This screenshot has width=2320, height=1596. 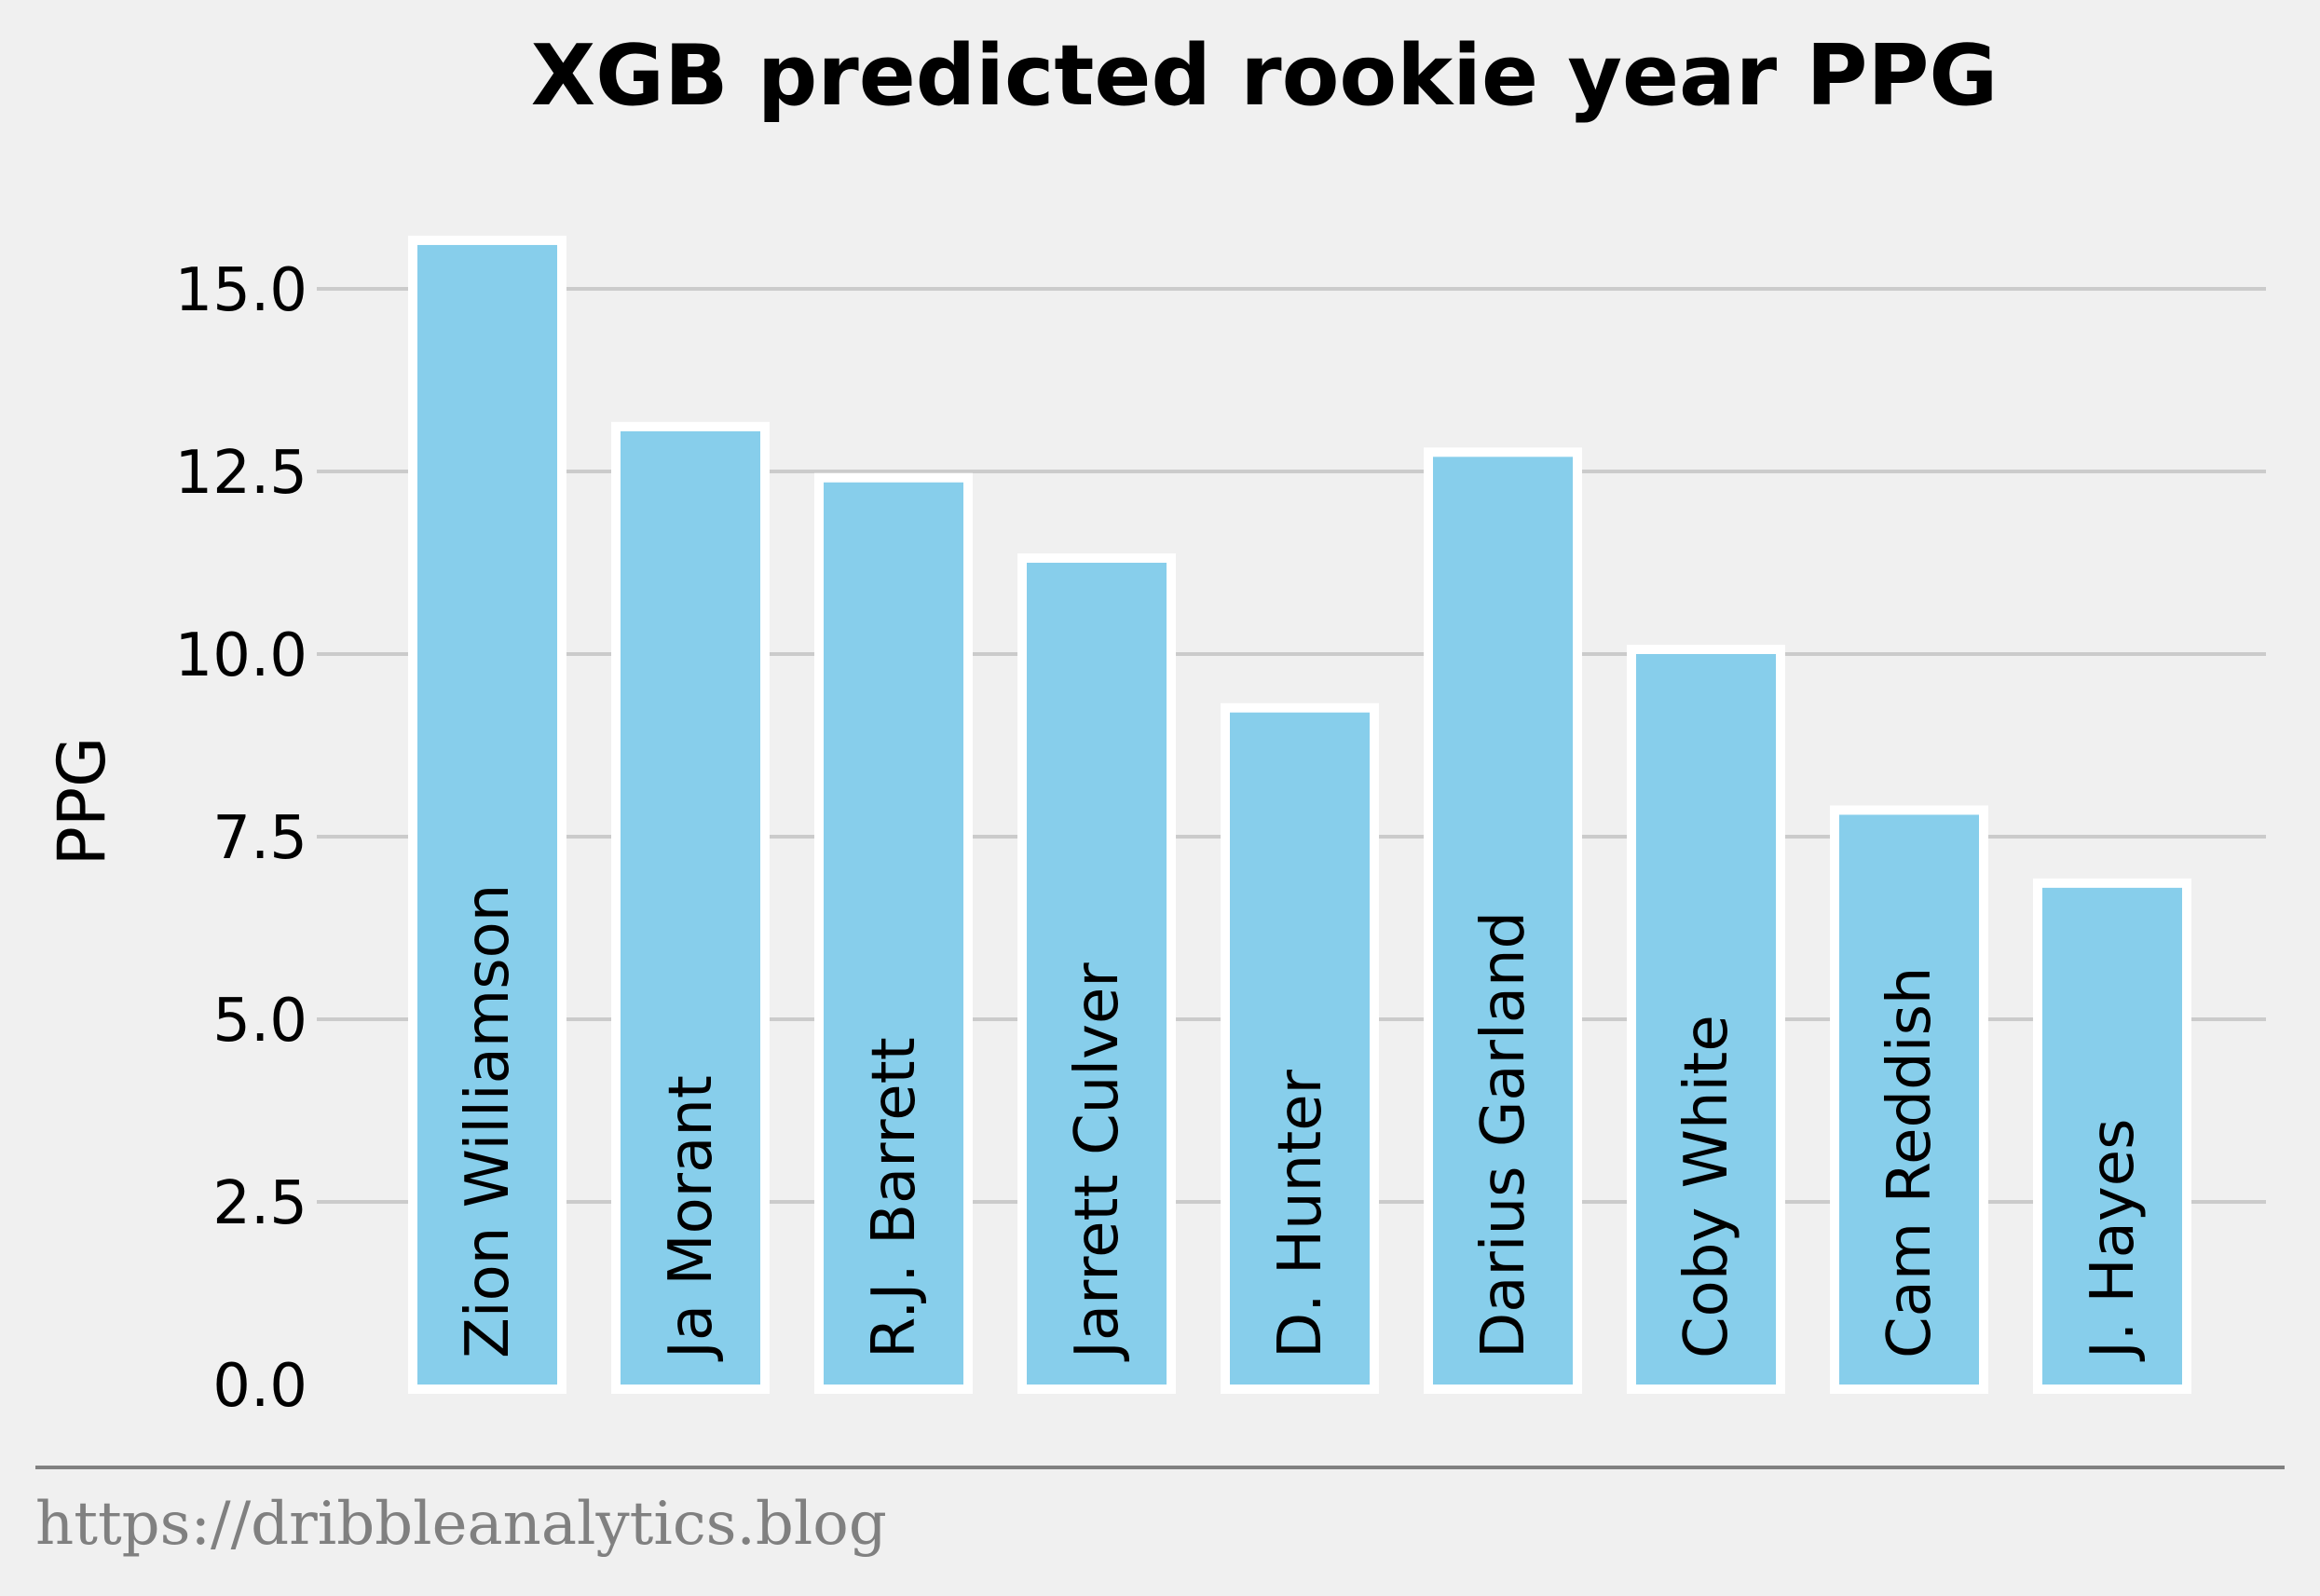 I want to click on bar-label: Cam Reddish, so click(x=1910, y=1163).